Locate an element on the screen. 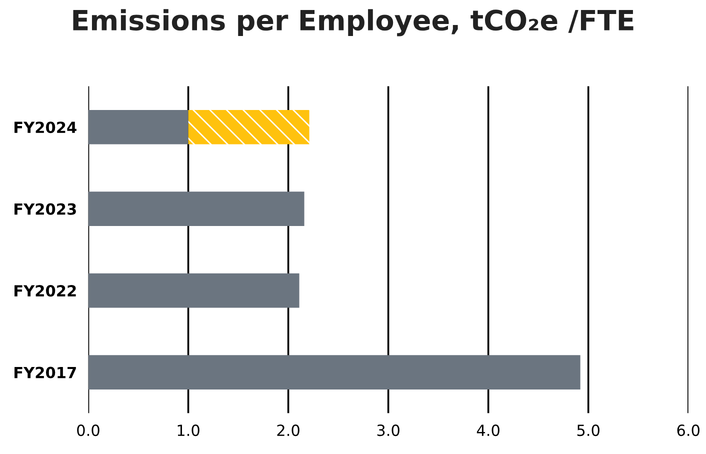 The image size is (706, 454). x-tick-label: 2.0 is located at coordinates (288, 430).